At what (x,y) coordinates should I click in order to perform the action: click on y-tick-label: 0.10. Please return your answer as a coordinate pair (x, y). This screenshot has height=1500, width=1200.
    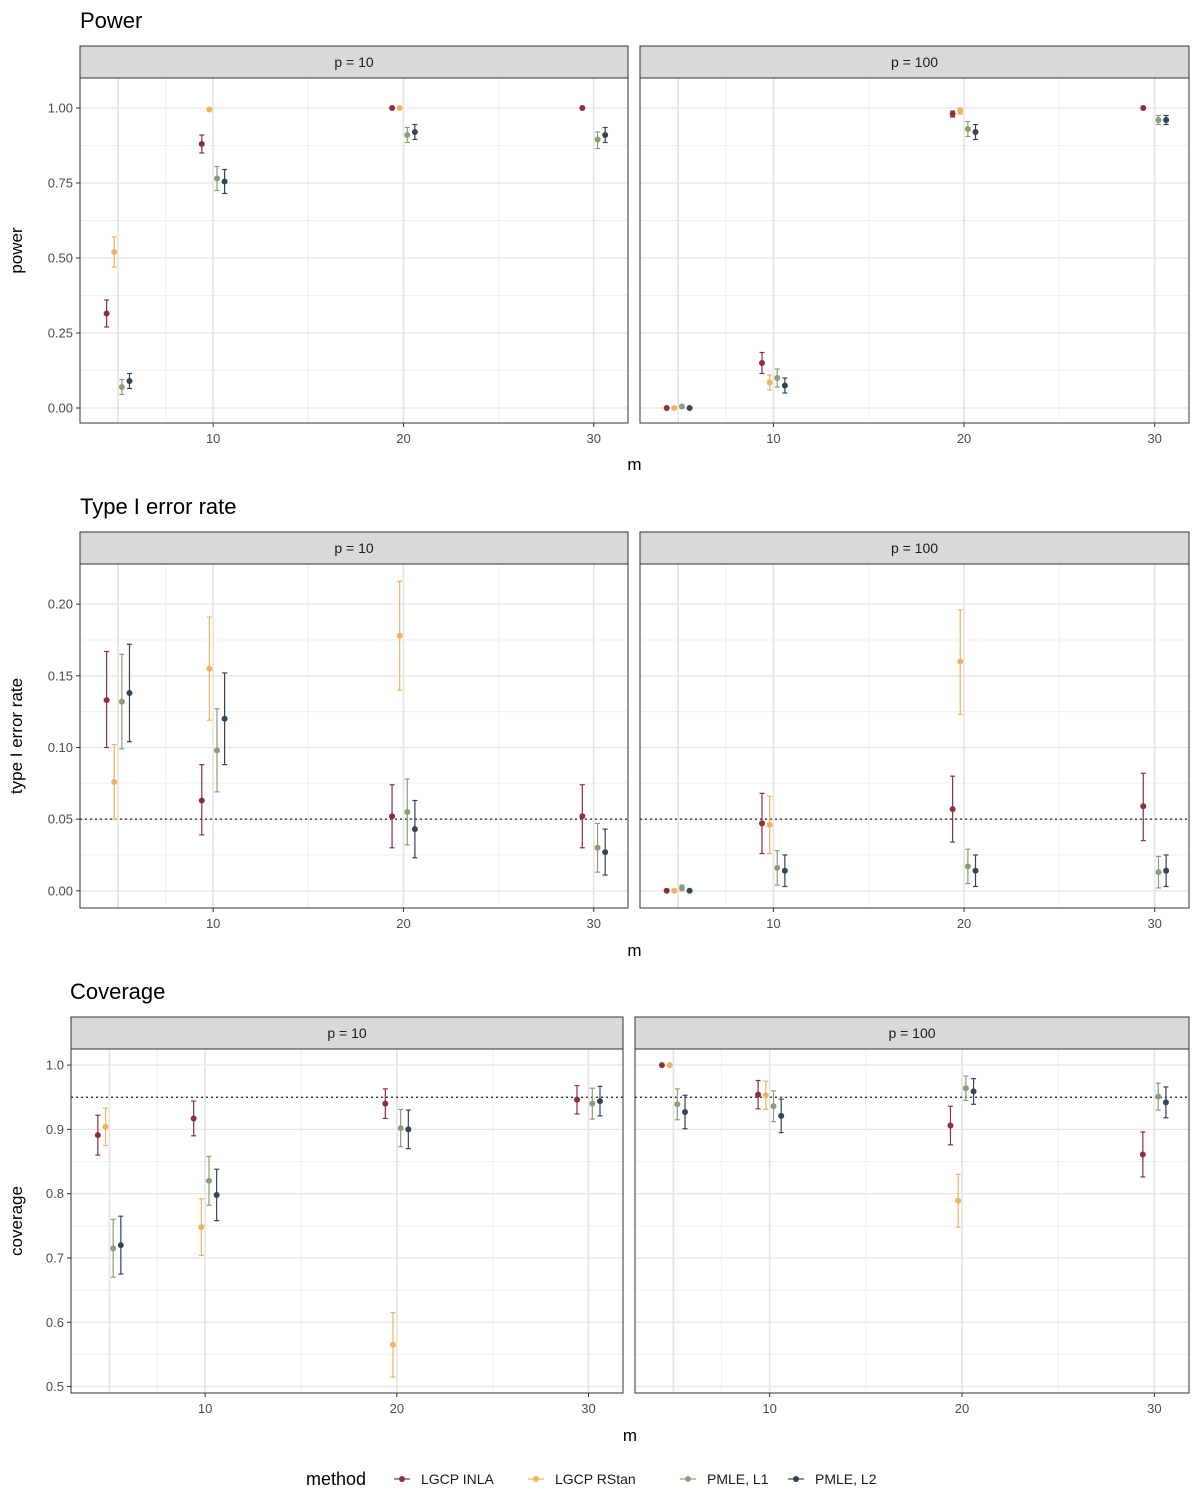
    Looking at the image, I should click on (60, 747).